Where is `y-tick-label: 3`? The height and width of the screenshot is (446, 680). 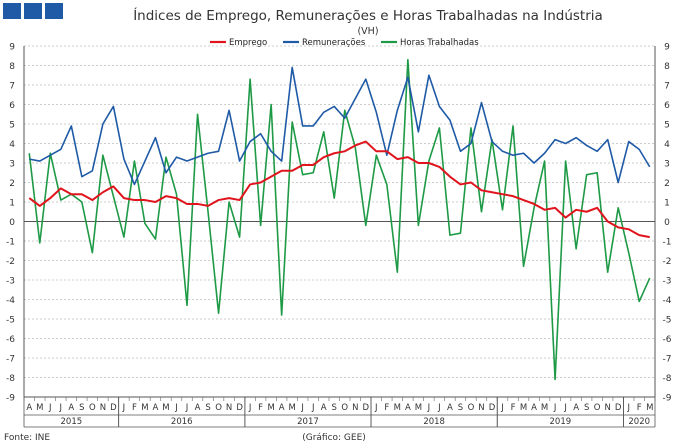 y-tick-label: 3 is located at coordinates (667, 165).